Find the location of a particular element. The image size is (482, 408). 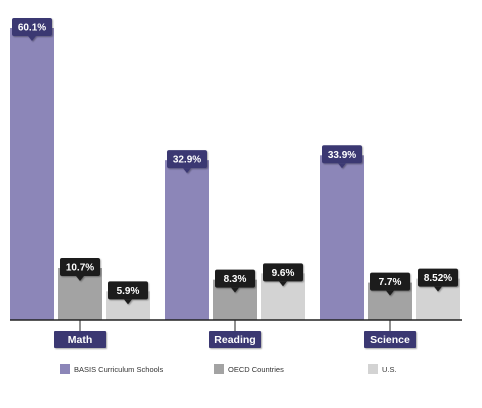

value-label-reading-s1: 8.3% is located at coordinates (235, 281).